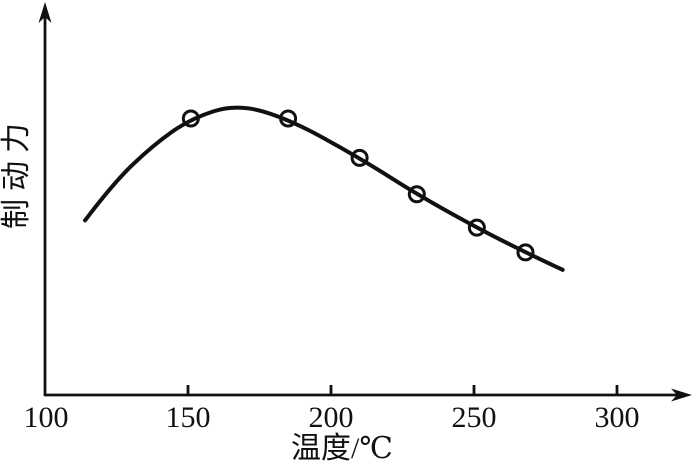  I want to click on x-axis-ticks: 150 200 250 300 100, so click(332, 409).